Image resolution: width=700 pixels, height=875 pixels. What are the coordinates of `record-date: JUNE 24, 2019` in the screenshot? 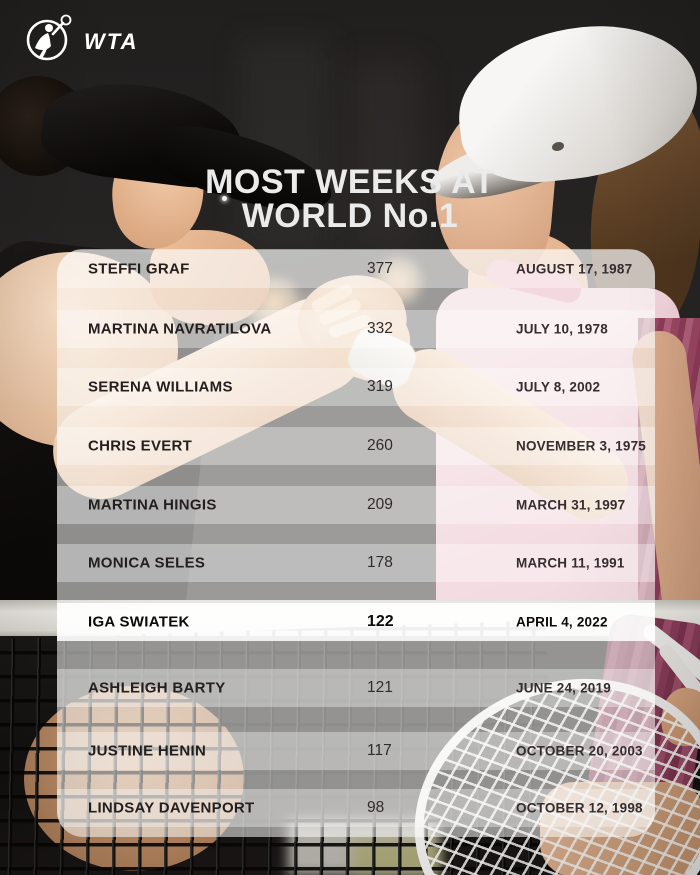 It's located at (563, 688).